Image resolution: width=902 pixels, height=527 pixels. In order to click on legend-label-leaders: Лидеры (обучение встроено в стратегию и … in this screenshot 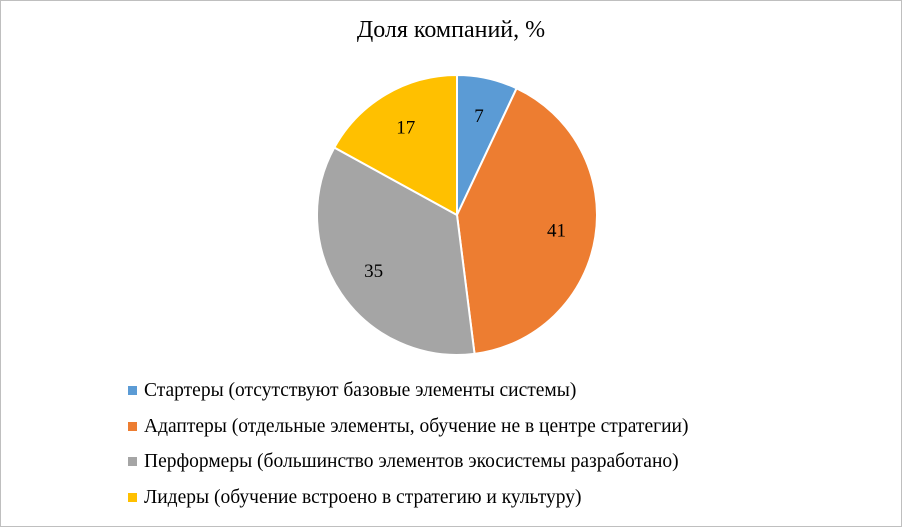, I will do `click(363, 497)`.